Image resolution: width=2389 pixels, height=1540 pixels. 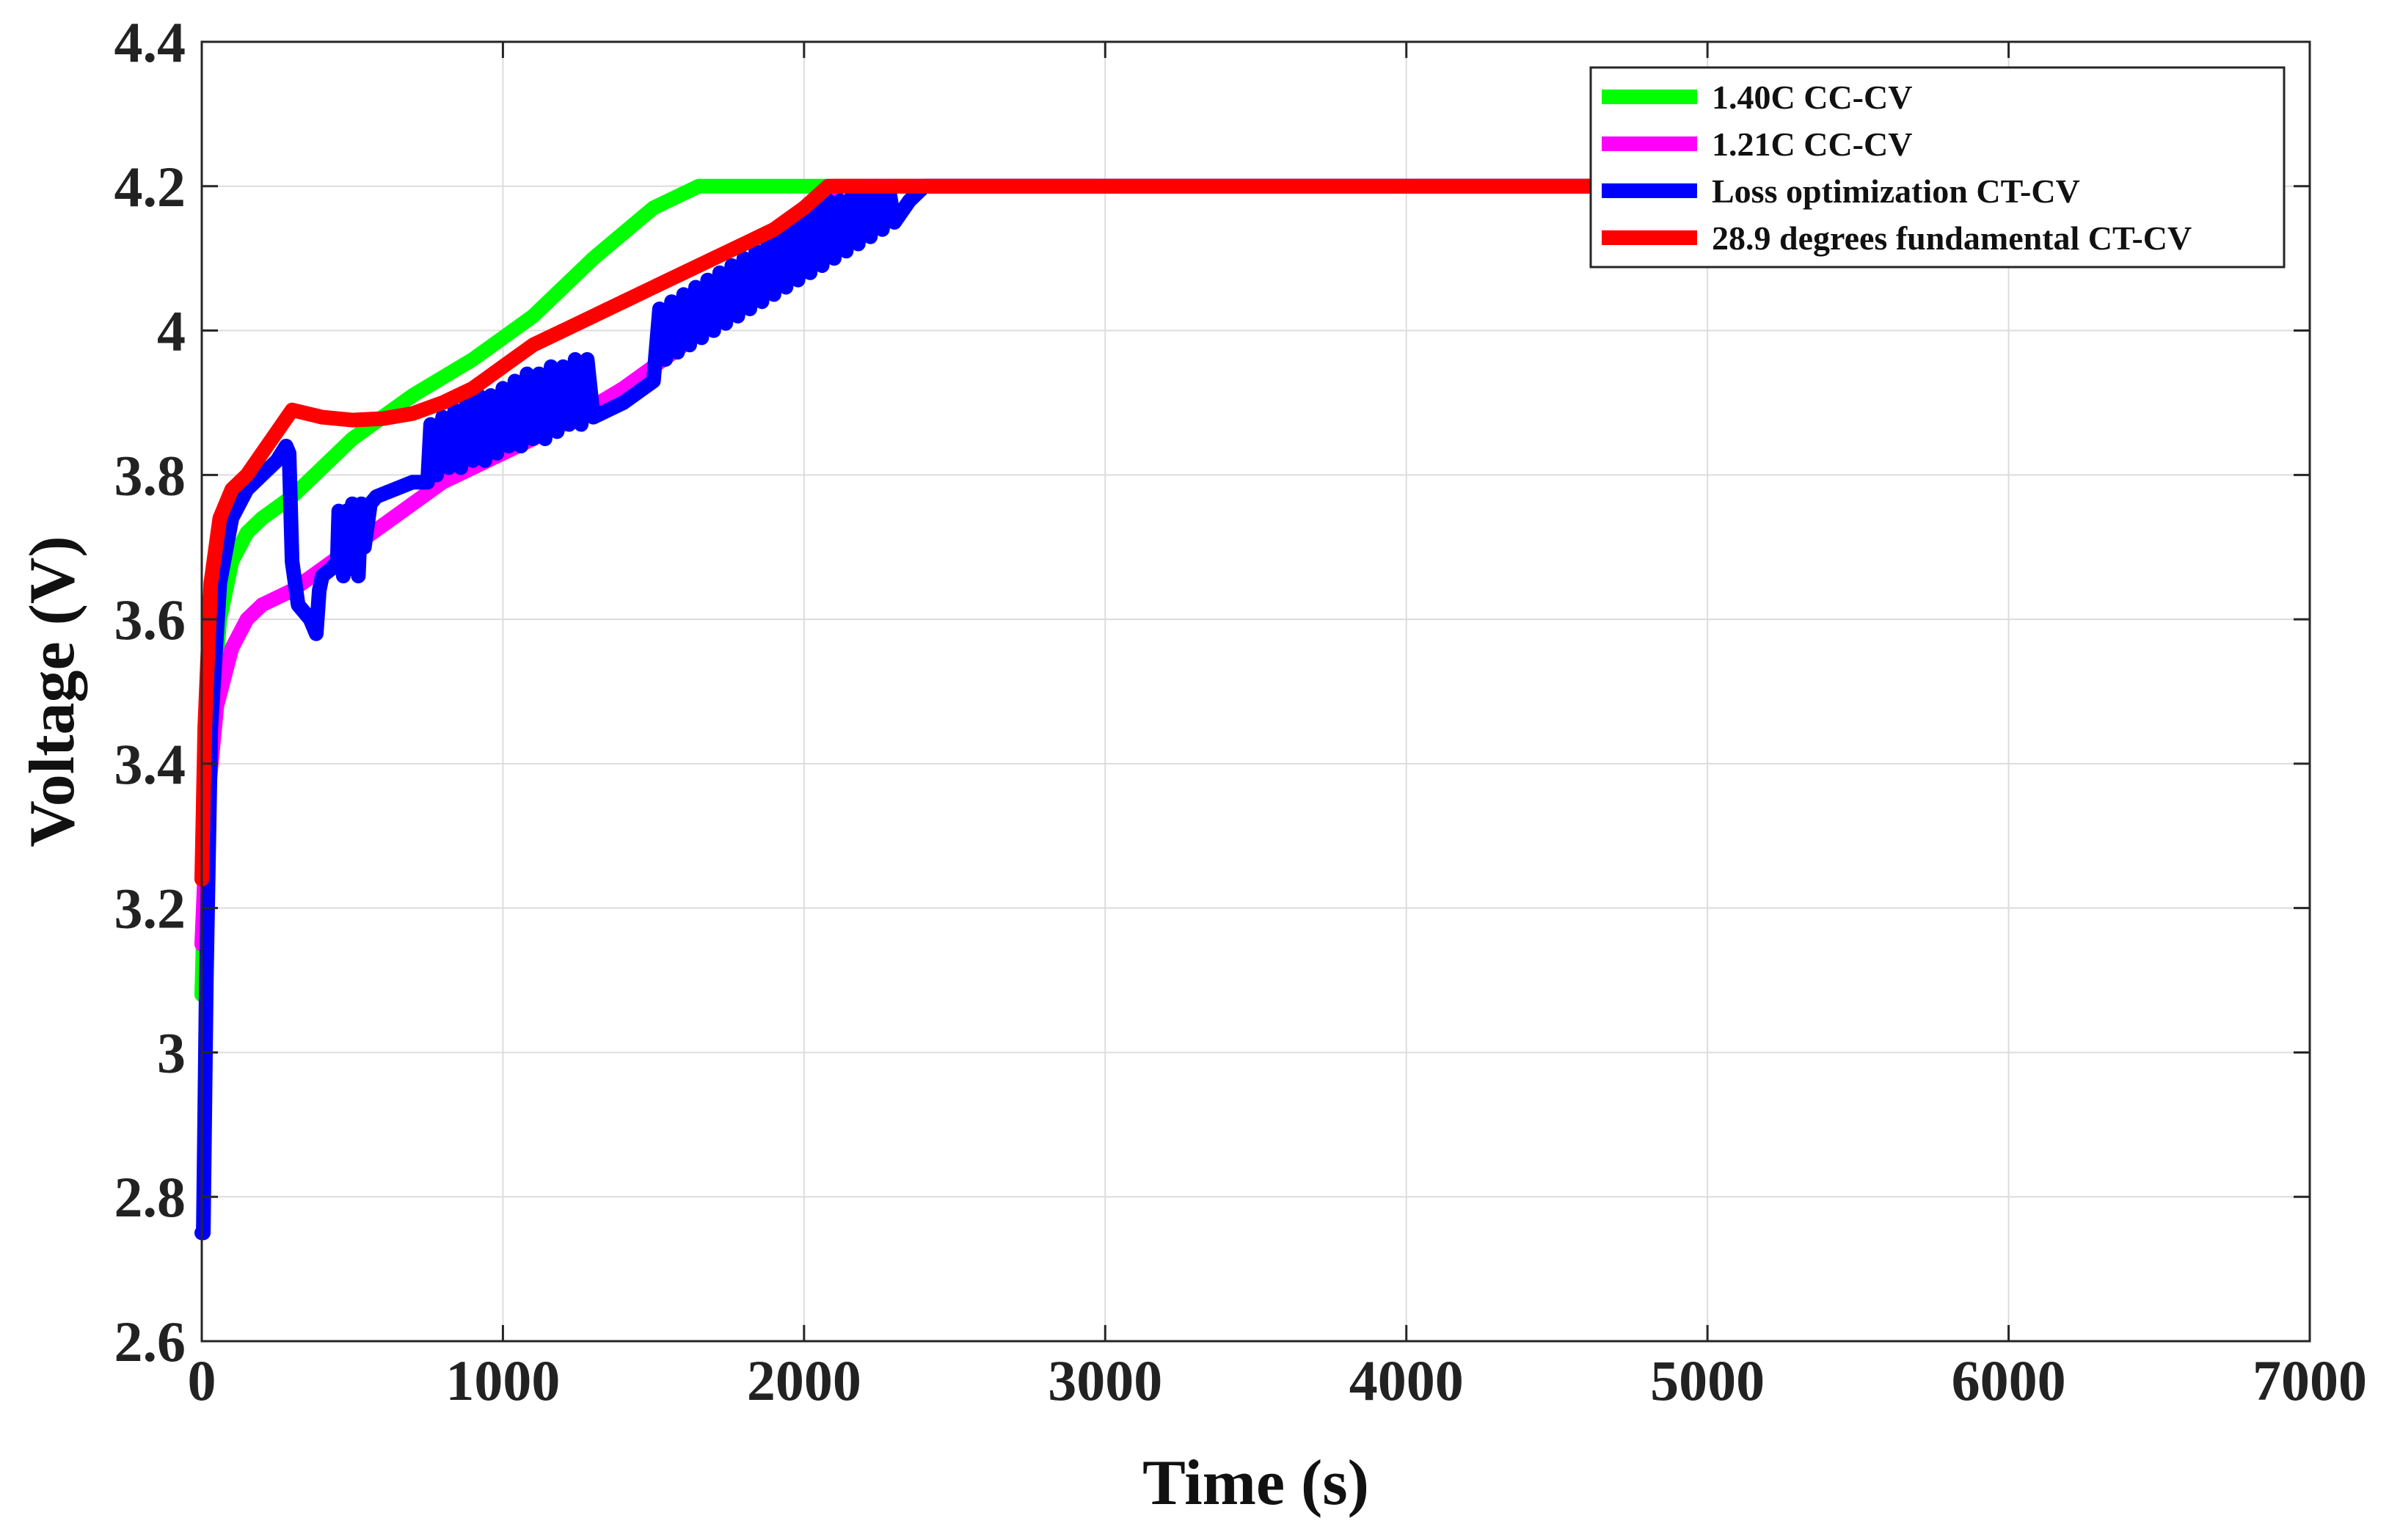 I want to click on x-tick-label: 5000, so click(x=1707, y=1380).